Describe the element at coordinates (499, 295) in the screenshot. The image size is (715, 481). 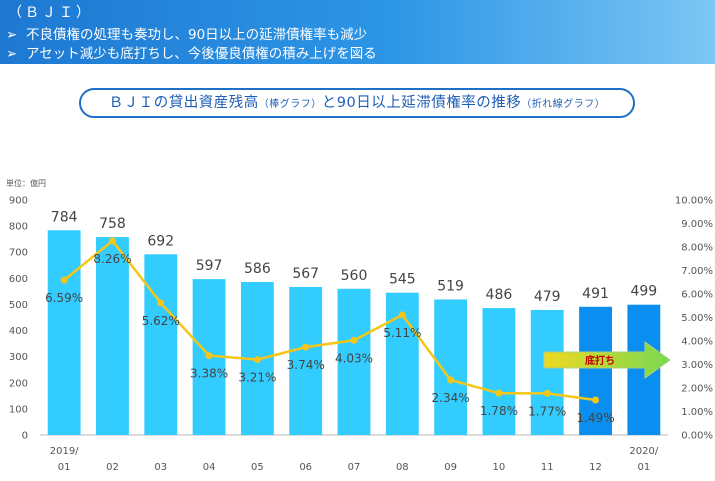
I see `bar-value-label: 486` at that location.